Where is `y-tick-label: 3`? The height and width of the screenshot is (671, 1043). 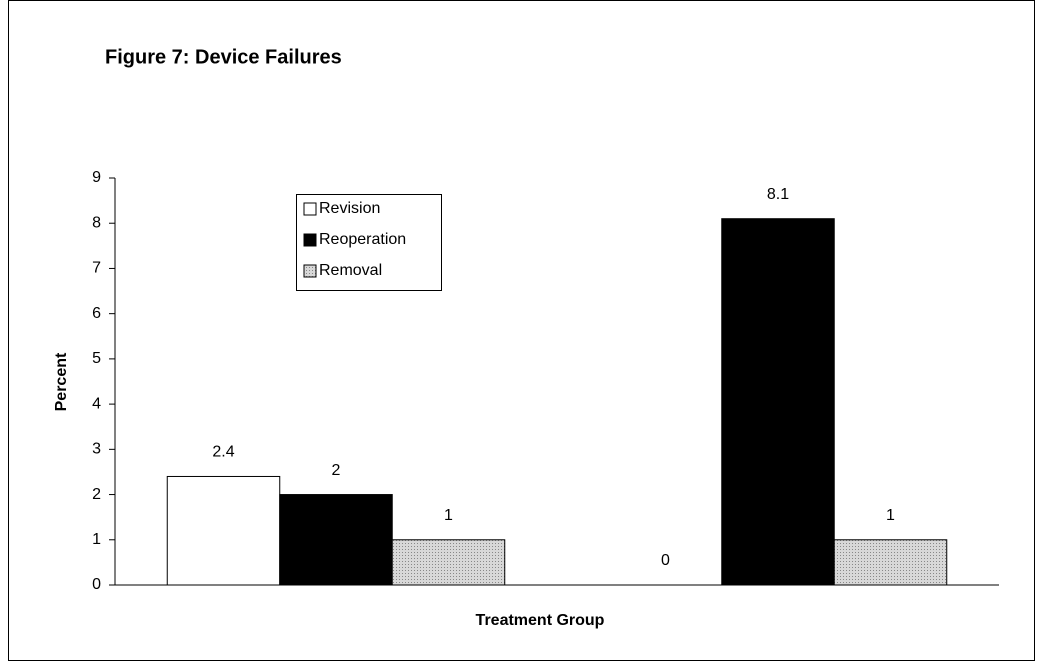
y-tick-label: 3 is located at coordinates (96, 449).